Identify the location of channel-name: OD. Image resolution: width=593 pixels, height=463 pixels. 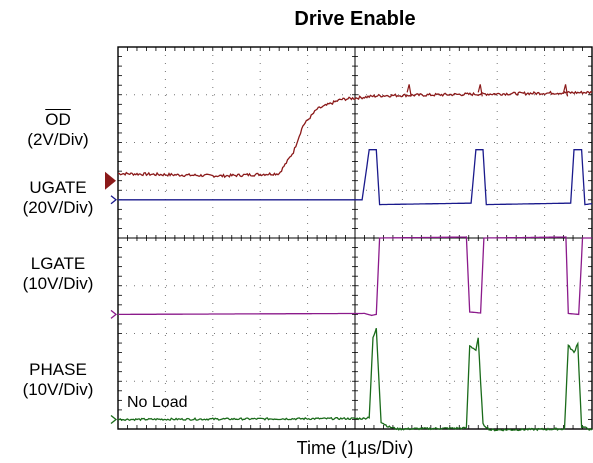
(58, 119).